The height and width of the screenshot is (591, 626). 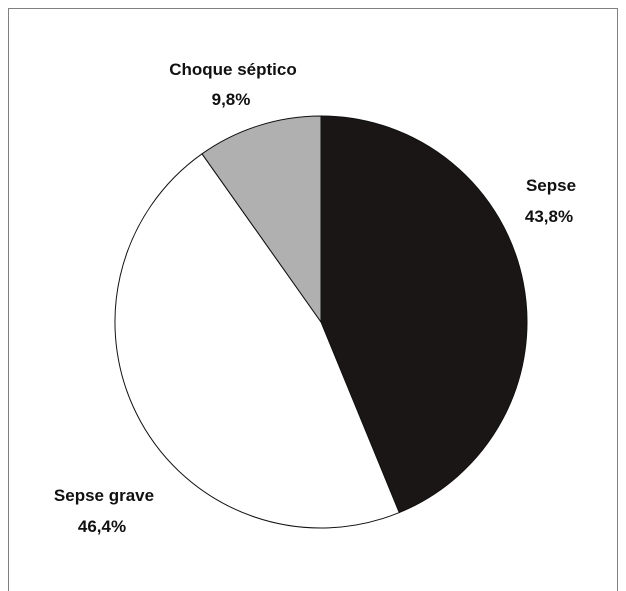 I want to click on slice-label-choque-septico: Choque séptico, so click(x=233, y=69).